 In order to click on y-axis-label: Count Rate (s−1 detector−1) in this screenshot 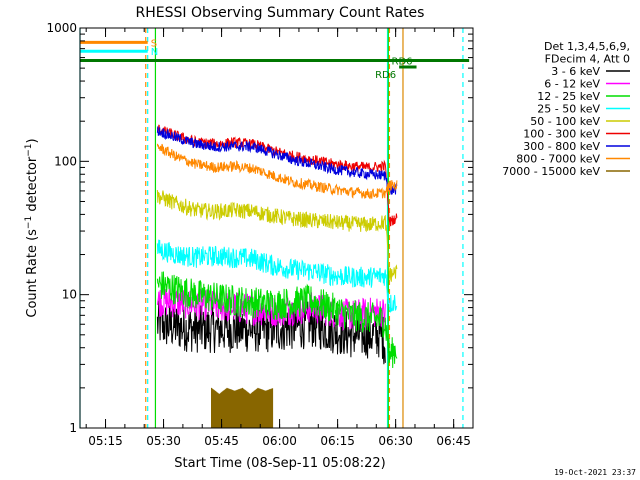, I will do `click(32, 227)`.